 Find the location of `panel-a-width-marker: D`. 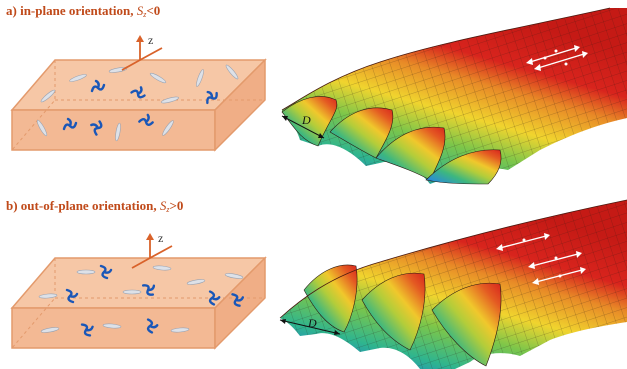

panel-a-width-marker: D is located at coordinates (303, 126).